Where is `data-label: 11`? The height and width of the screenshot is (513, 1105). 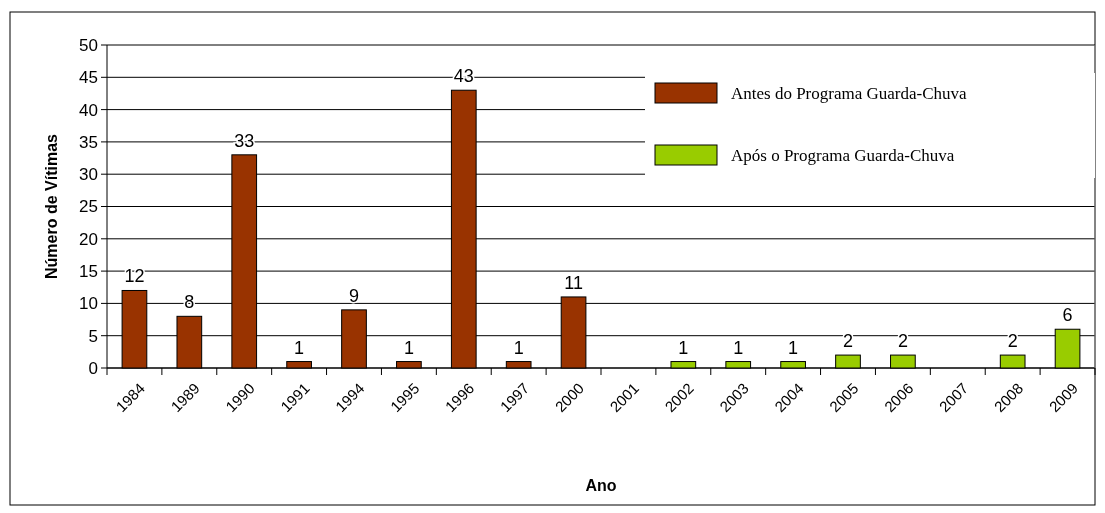 data-label: 11 is located at coordinates (573, 282).